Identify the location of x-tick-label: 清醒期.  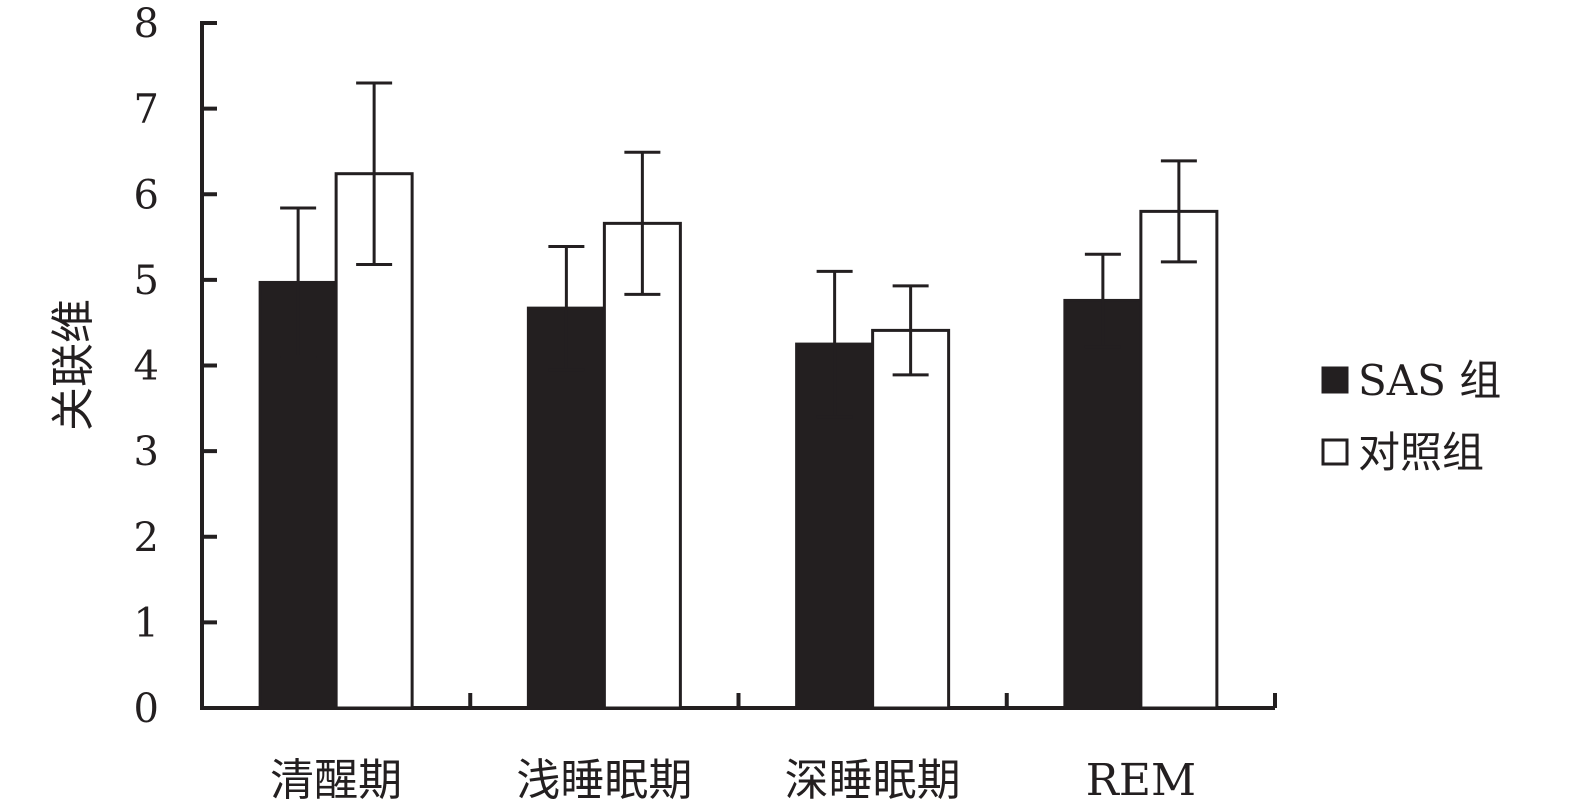
(336, 780).